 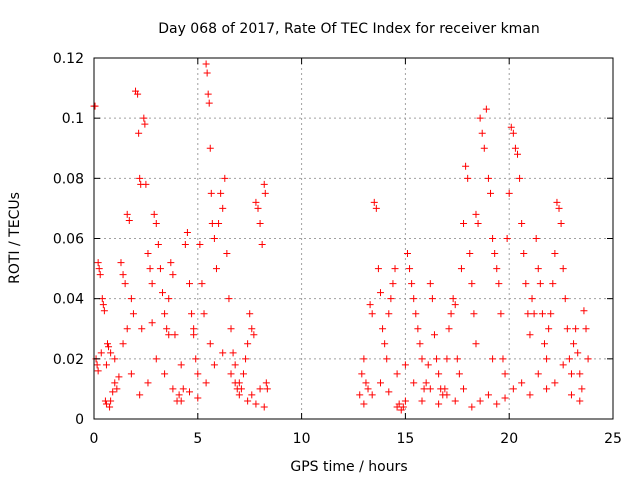 I want to click on y-axis-label: ROTI / TECUs, so click(x=15, y=238).